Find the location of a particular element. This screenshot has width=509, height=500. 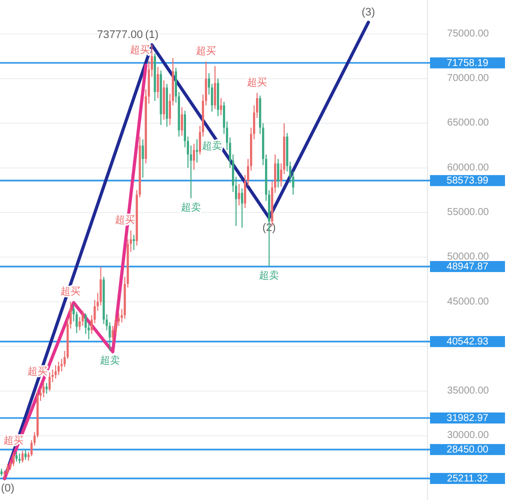

ref-line-label: 28450.00 is located at coordinates (467, 450).